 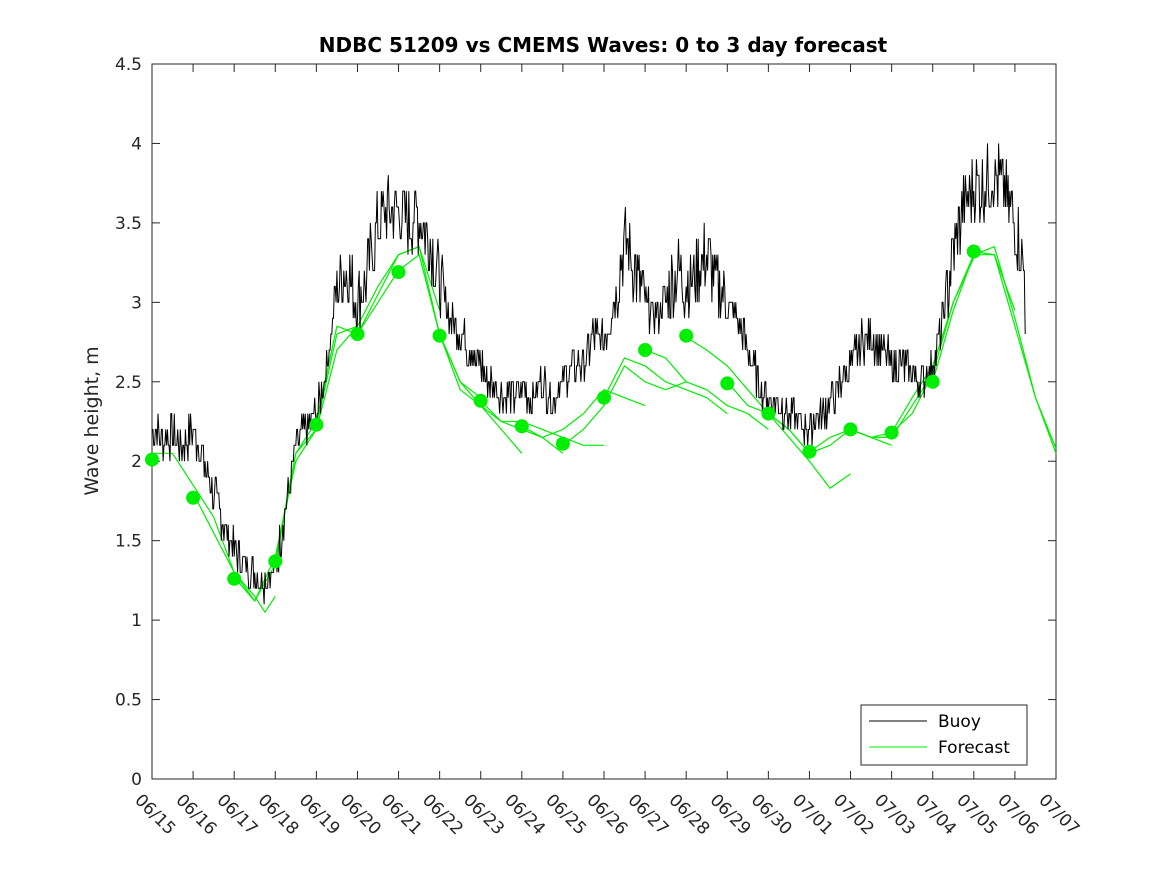 What do you see at coordinates (606, 814) in the screenshot?
I see `x-tick-label: 06/26` at bounding box center [606, 814].